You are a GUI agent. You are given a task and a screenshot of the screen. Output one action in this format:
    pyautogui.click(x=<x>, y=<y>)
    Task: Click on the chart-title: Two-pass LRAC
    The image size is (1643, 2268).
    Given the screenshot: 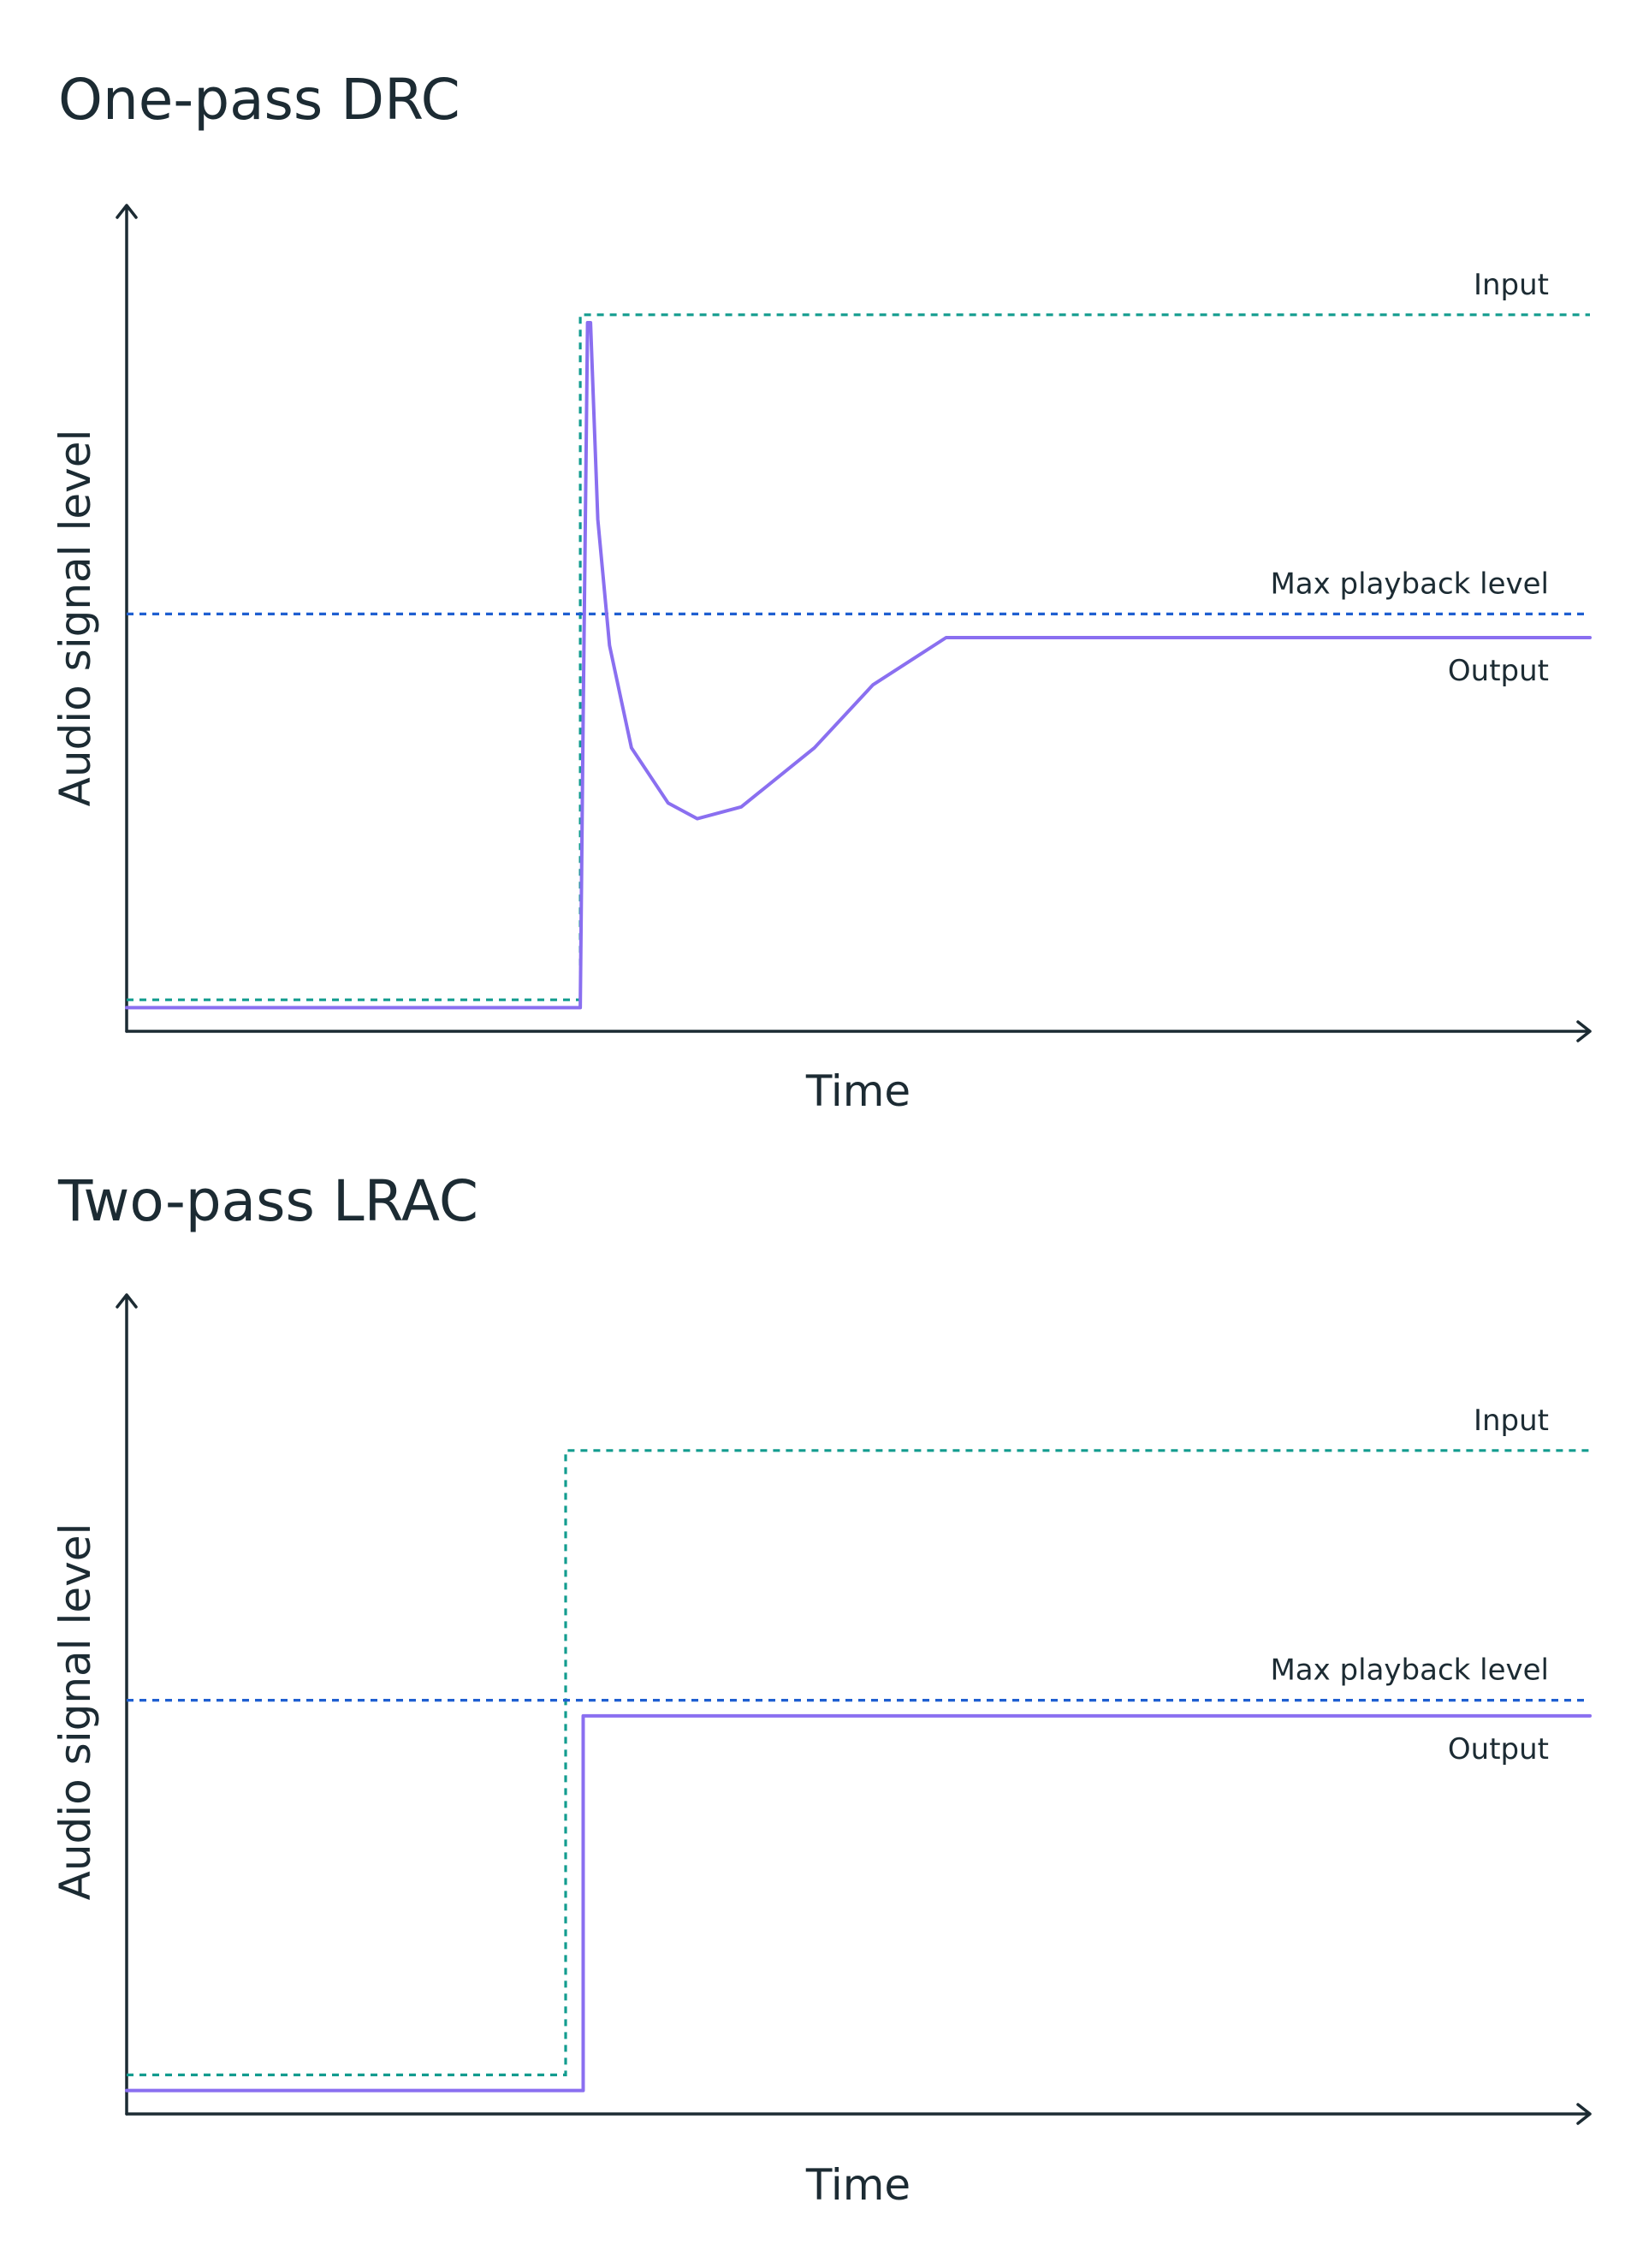 What is the action you would take?
    pyautogui.click(x=268, y=1201)
    